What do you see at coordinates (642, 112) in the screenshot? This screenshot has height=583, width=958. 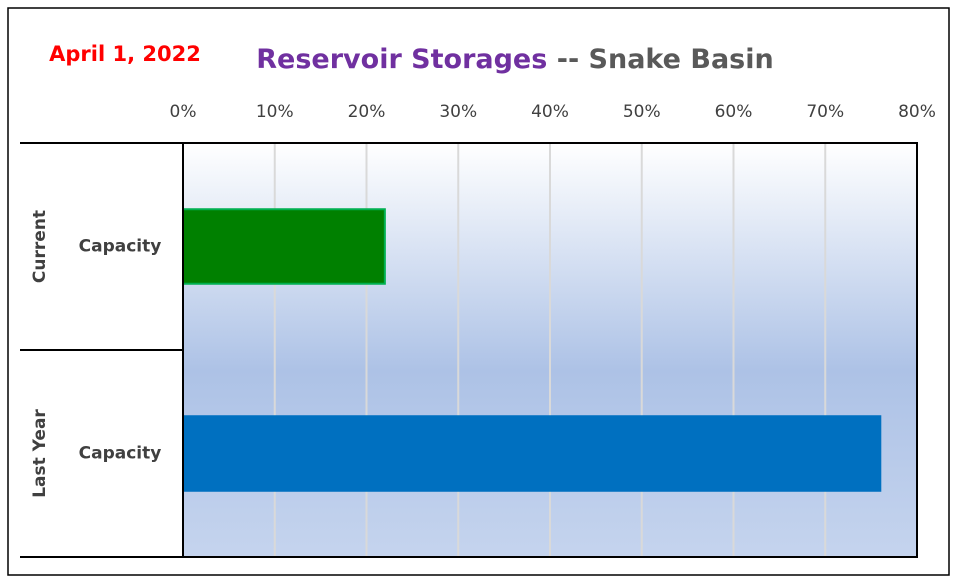 I see `x-tick-label: 50%` at bounding box center [642, 112].